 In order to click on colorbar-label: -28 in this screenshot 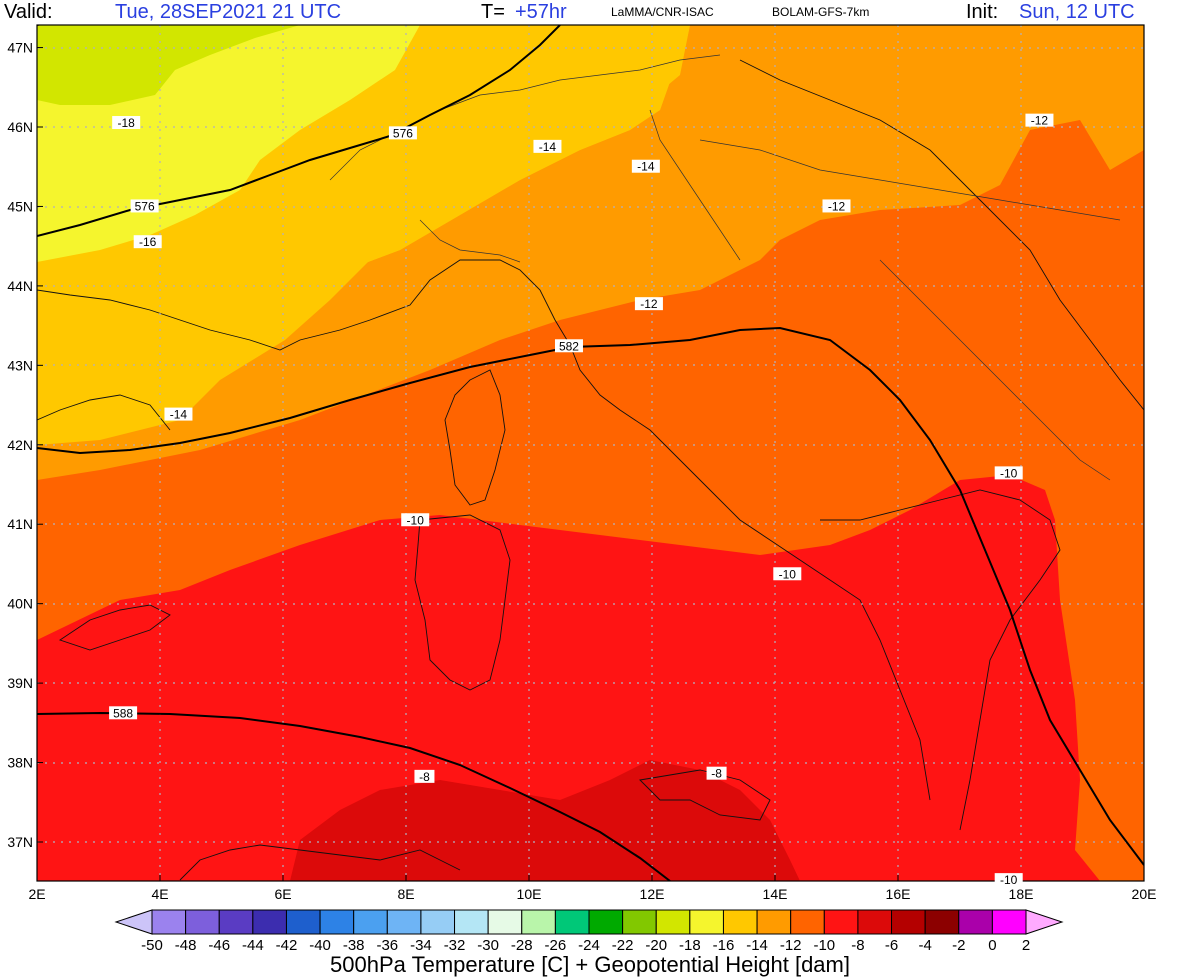, I will do `click(522, 943)`.